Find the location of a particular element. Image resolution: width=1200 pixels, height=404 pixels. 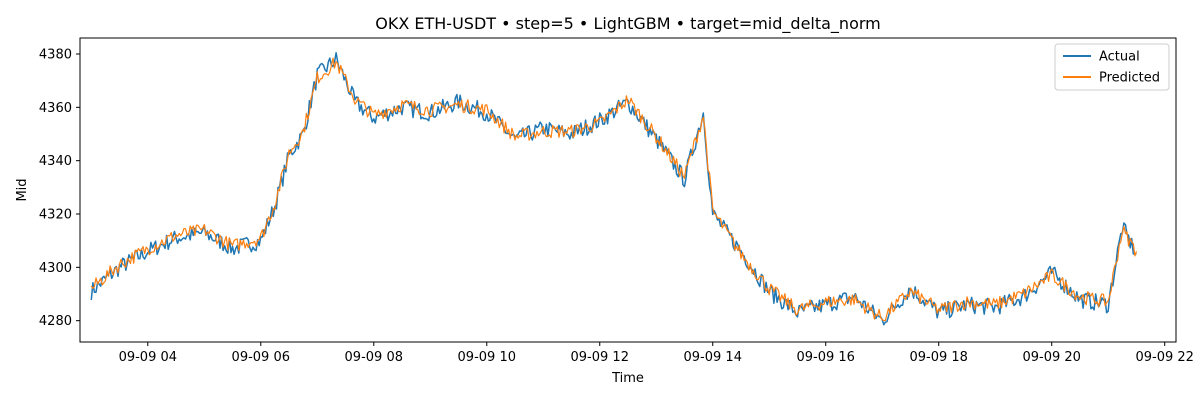

x-tick-label: 09-09 06 is located at coordinates (261, 357).